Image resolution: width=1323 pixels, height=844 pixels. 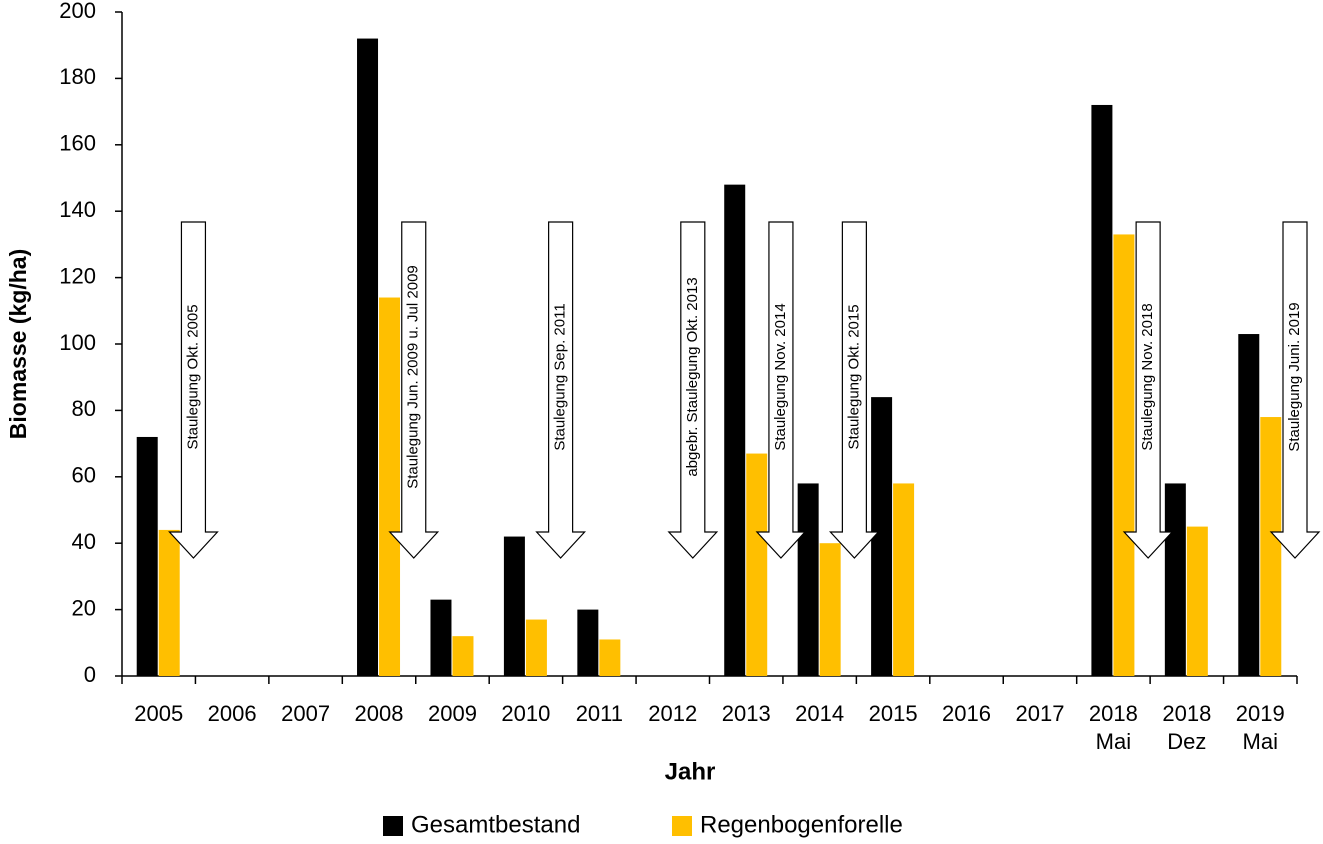 What do you see at coordinates (966, 713) in the screenshot?
I see `x-tick-label: 2016` at bounding box center [966, 713].